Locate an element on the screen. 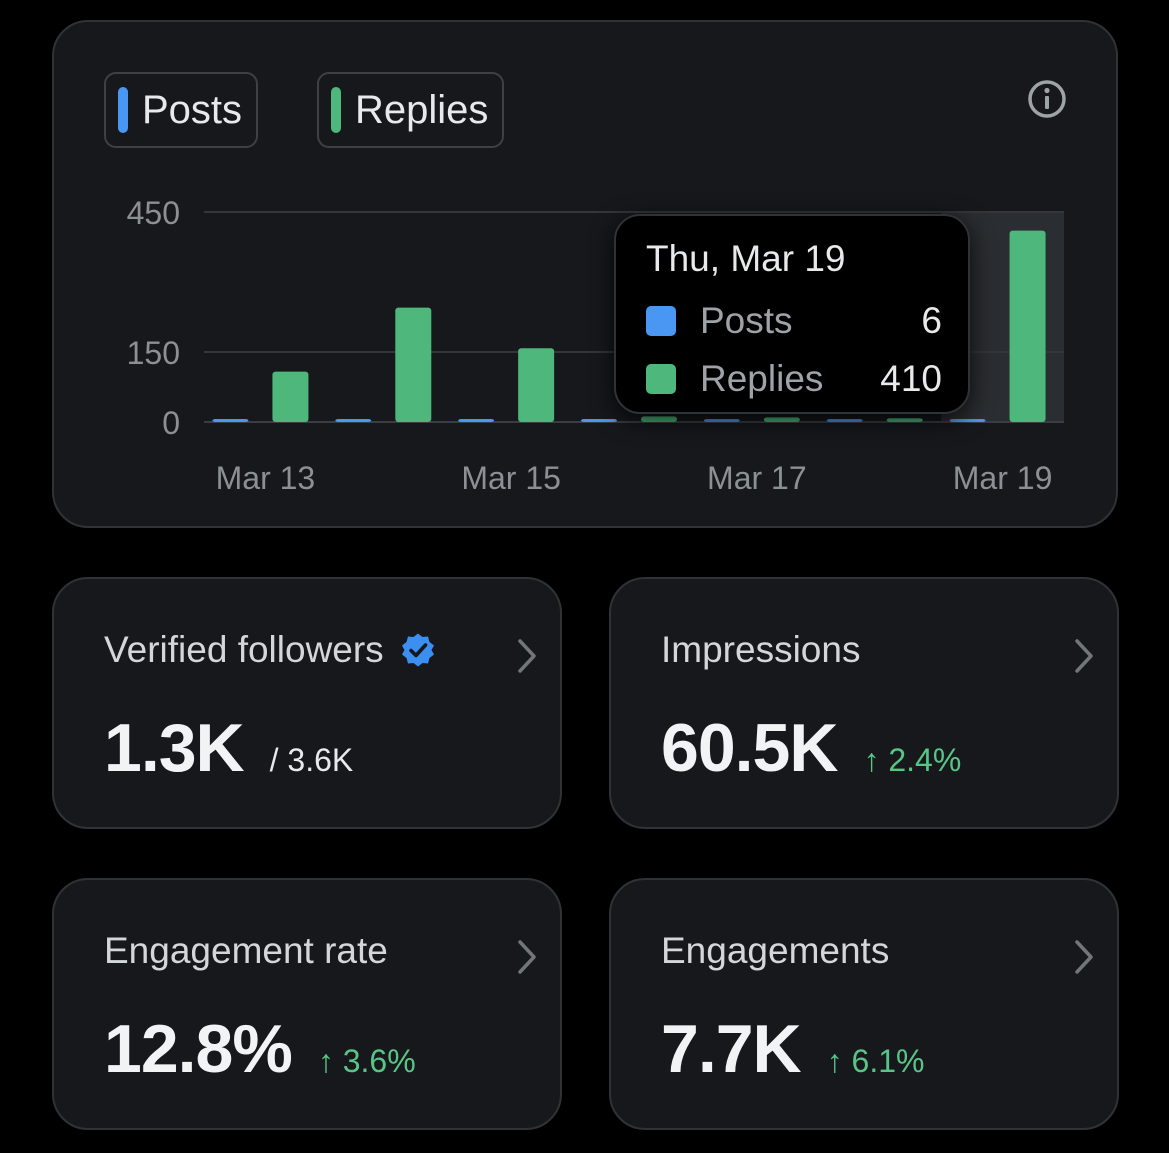 This screenshot has height=1153, width=1169. engagements-card: Engagements 7.7K ↑ 6.1% is located at coordinates (864, 1004).